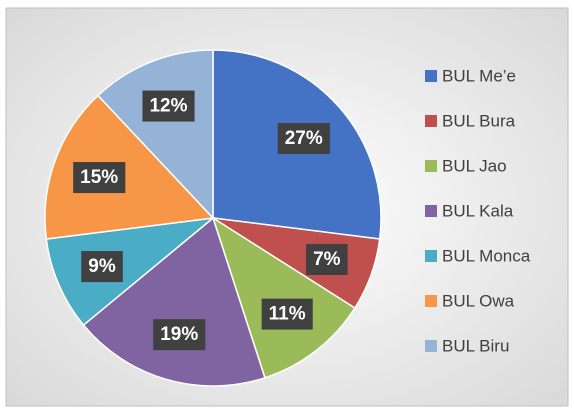 The image size is (574, 408). I want to click on value-label: 11%, so click(287, 314).